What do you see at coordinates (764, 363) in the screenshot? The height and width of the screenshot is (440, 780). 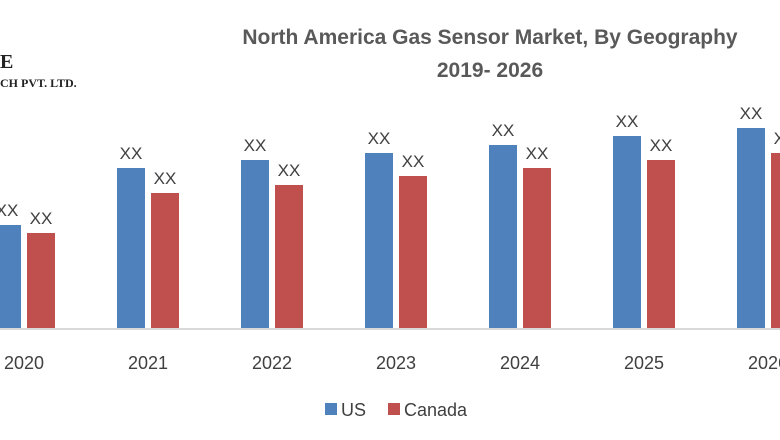 I see `x-tick-label: 2026` at bounding box center [764, 363].